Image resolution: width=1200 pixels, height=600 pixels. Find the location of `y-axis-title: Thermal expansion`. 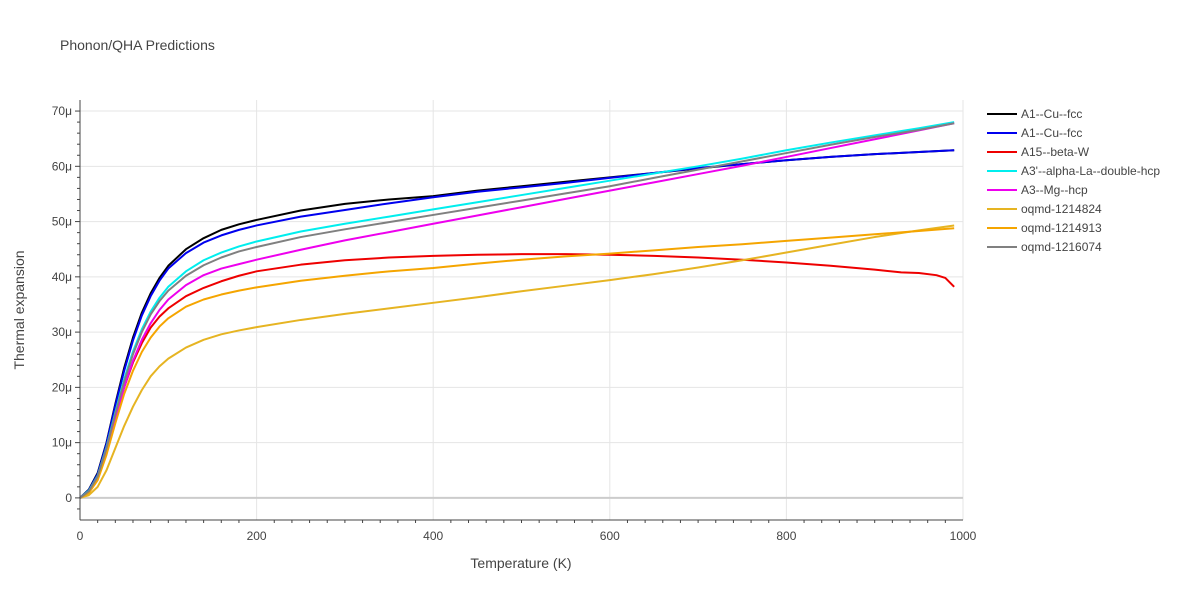

y-axis-title: Thermal expansion is located at coordinates (19, 309).